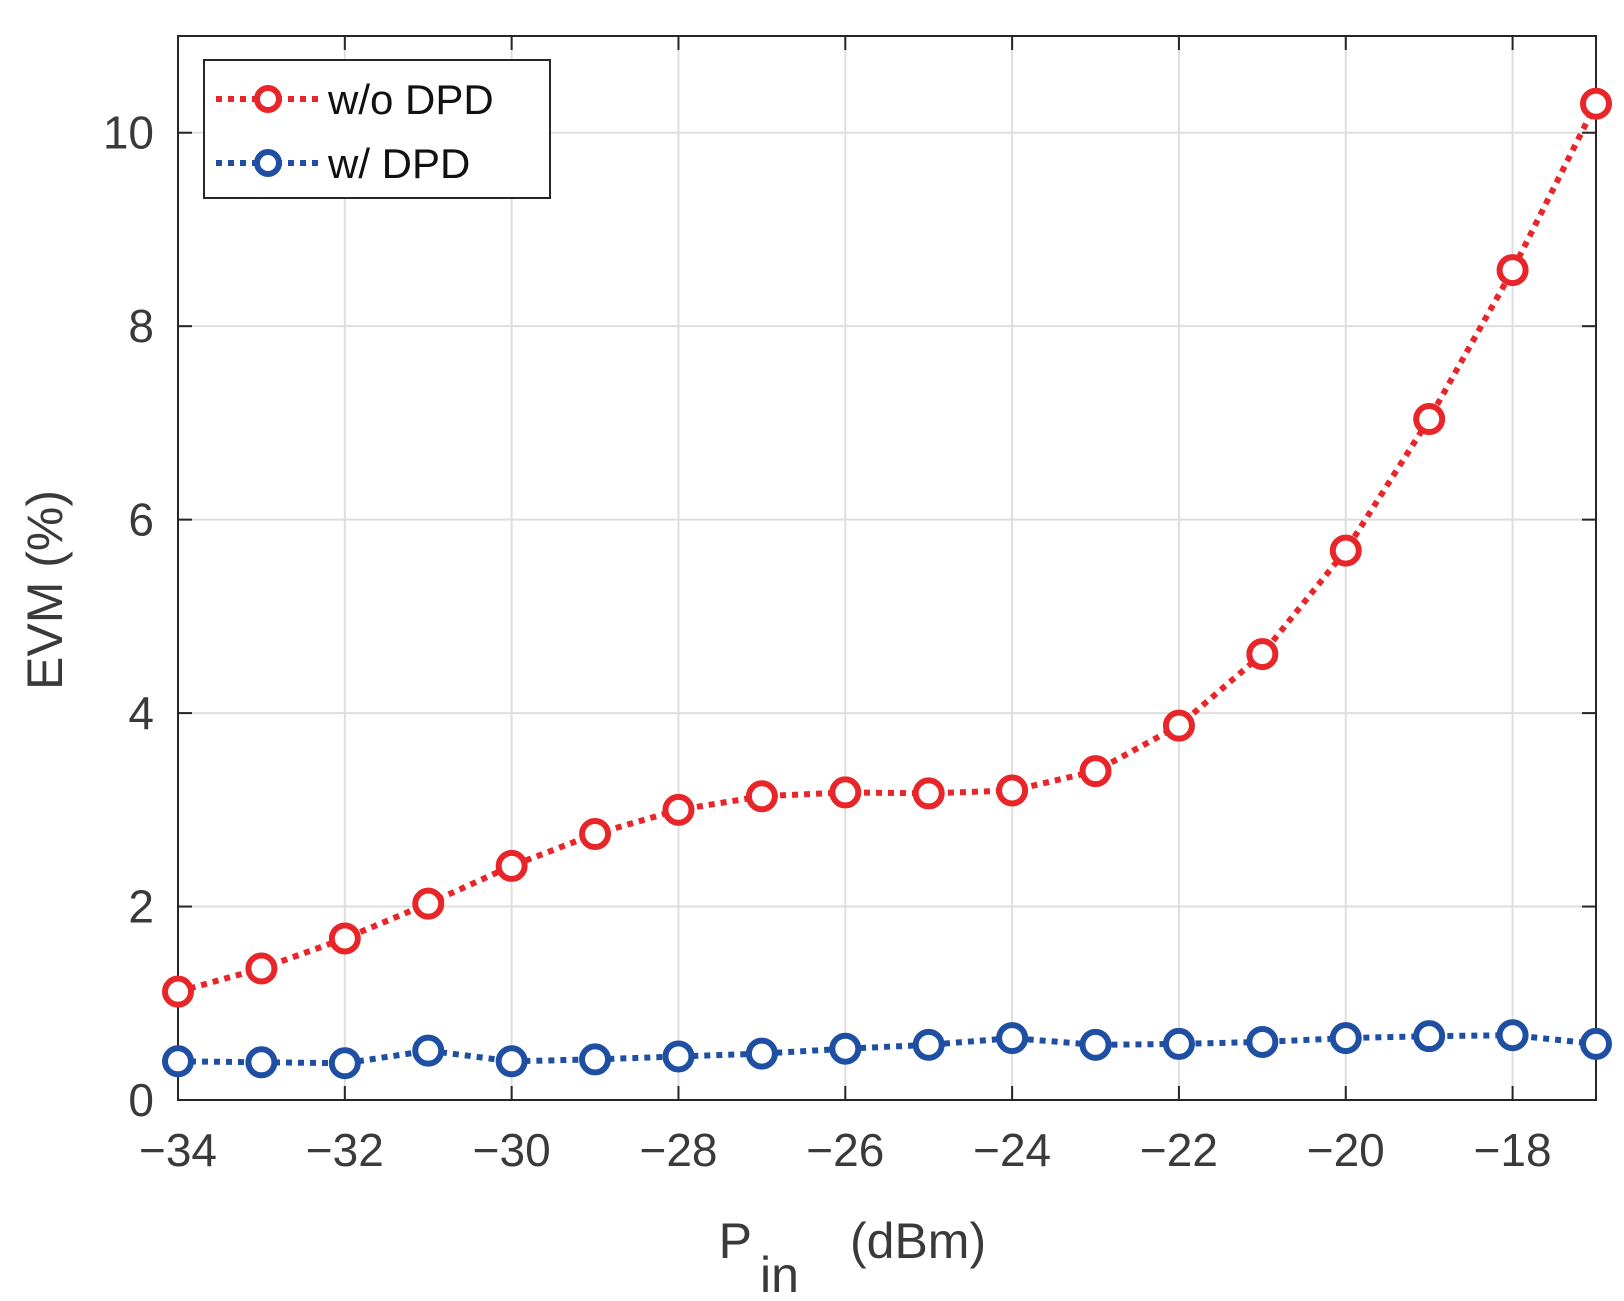 This screenshot has height=1301, width=1624. I want to click on series-line, so click(887, 1049).